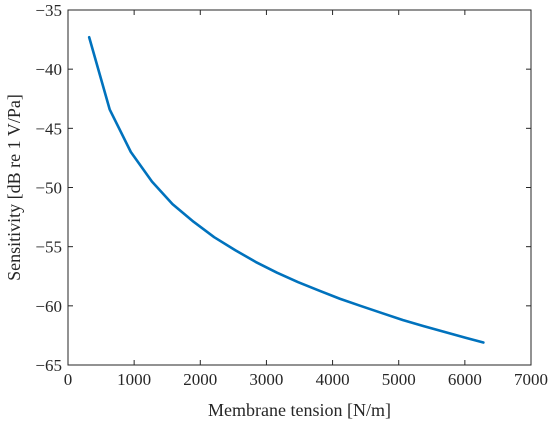  I want to click on x-tick-label: 1000, so click(134, 379).